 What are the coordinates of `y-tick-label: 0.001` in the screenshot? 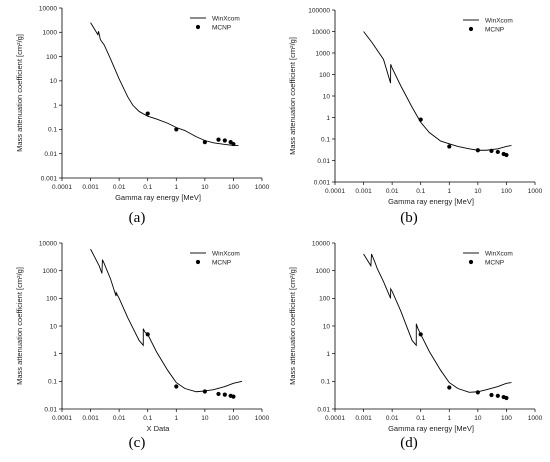 It's located at (322, 182).